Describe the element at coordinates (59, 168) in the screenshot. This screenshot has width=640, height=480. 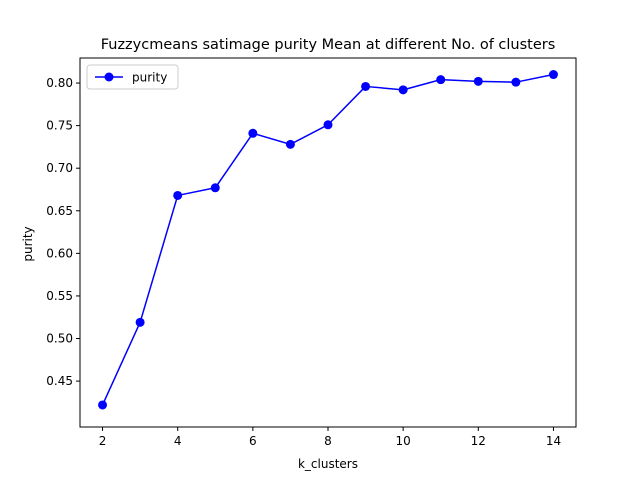
I see `y-tick-label: 0.70` at that location.